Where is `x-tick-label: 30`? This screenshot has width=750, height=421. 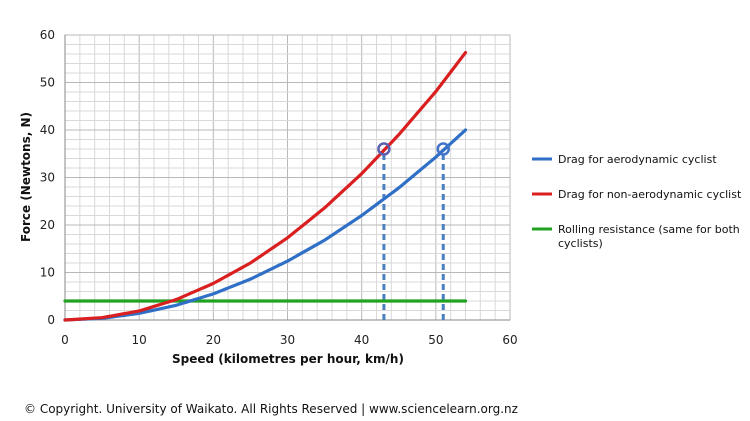
x-tick-label: 30 is located at coordinates (287, 340).